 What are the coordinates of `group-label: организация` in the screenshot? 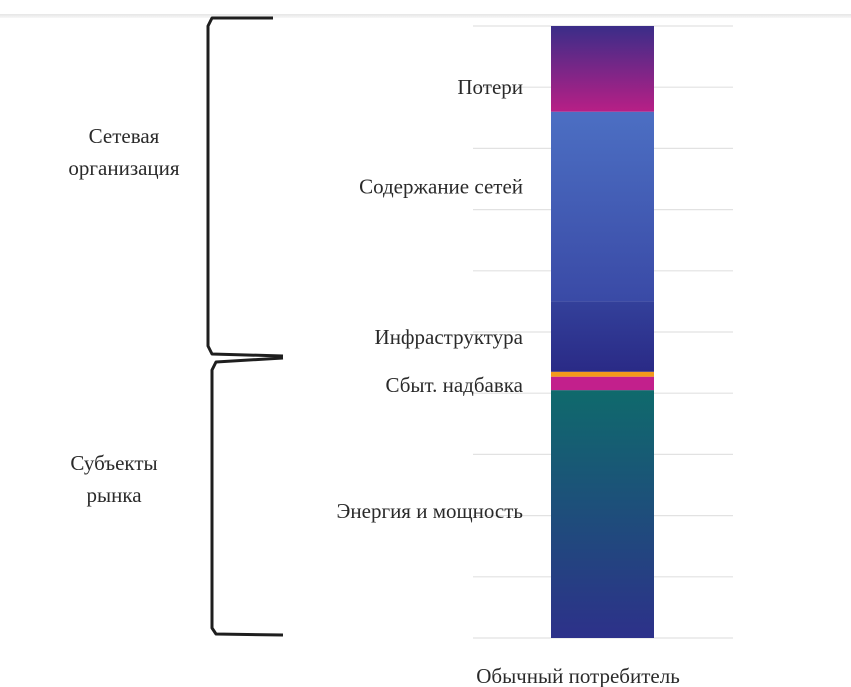 It's located at (124, 168).